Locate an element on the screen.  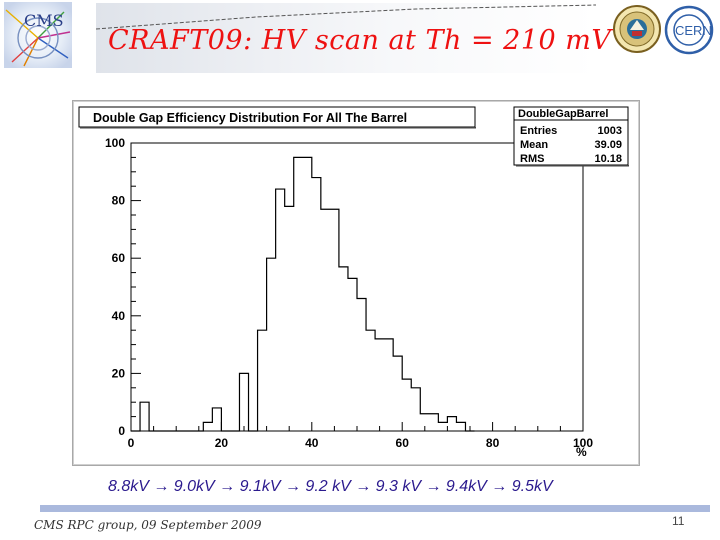
x-axis-label: % is located at coordinates (581, 452).